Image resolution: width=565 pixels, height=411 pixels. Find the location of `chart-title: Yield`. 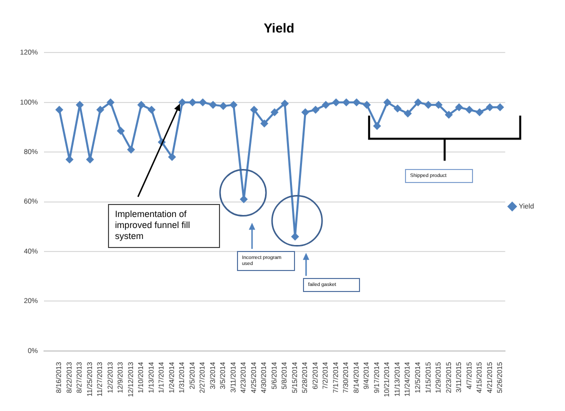

chart-title: Yield is located at coordinates (279, 28).